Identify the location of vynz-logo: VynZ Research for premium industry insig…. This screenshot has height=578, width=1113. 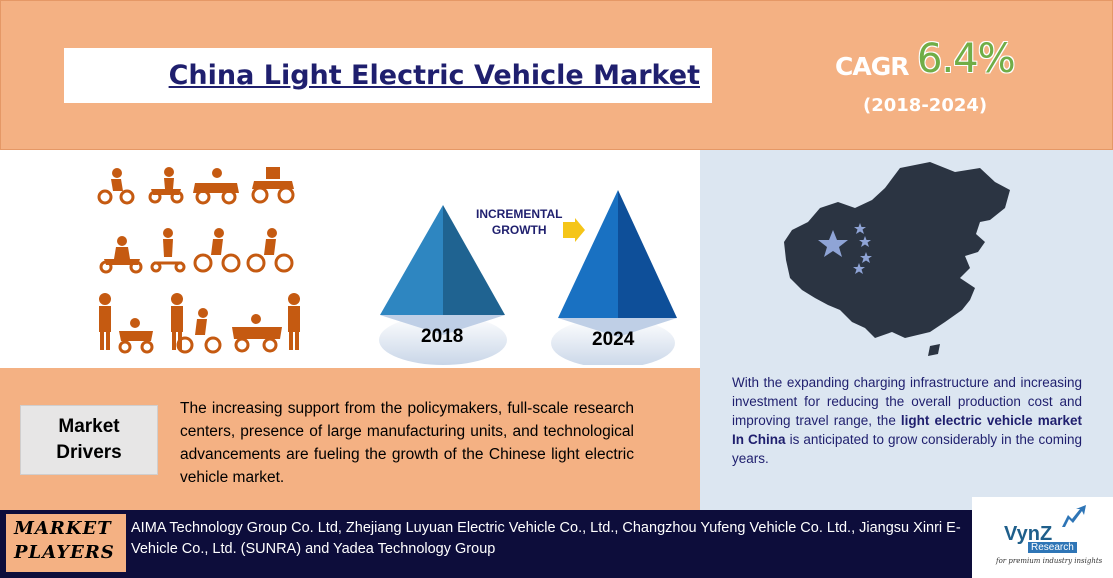
(1042, 537).